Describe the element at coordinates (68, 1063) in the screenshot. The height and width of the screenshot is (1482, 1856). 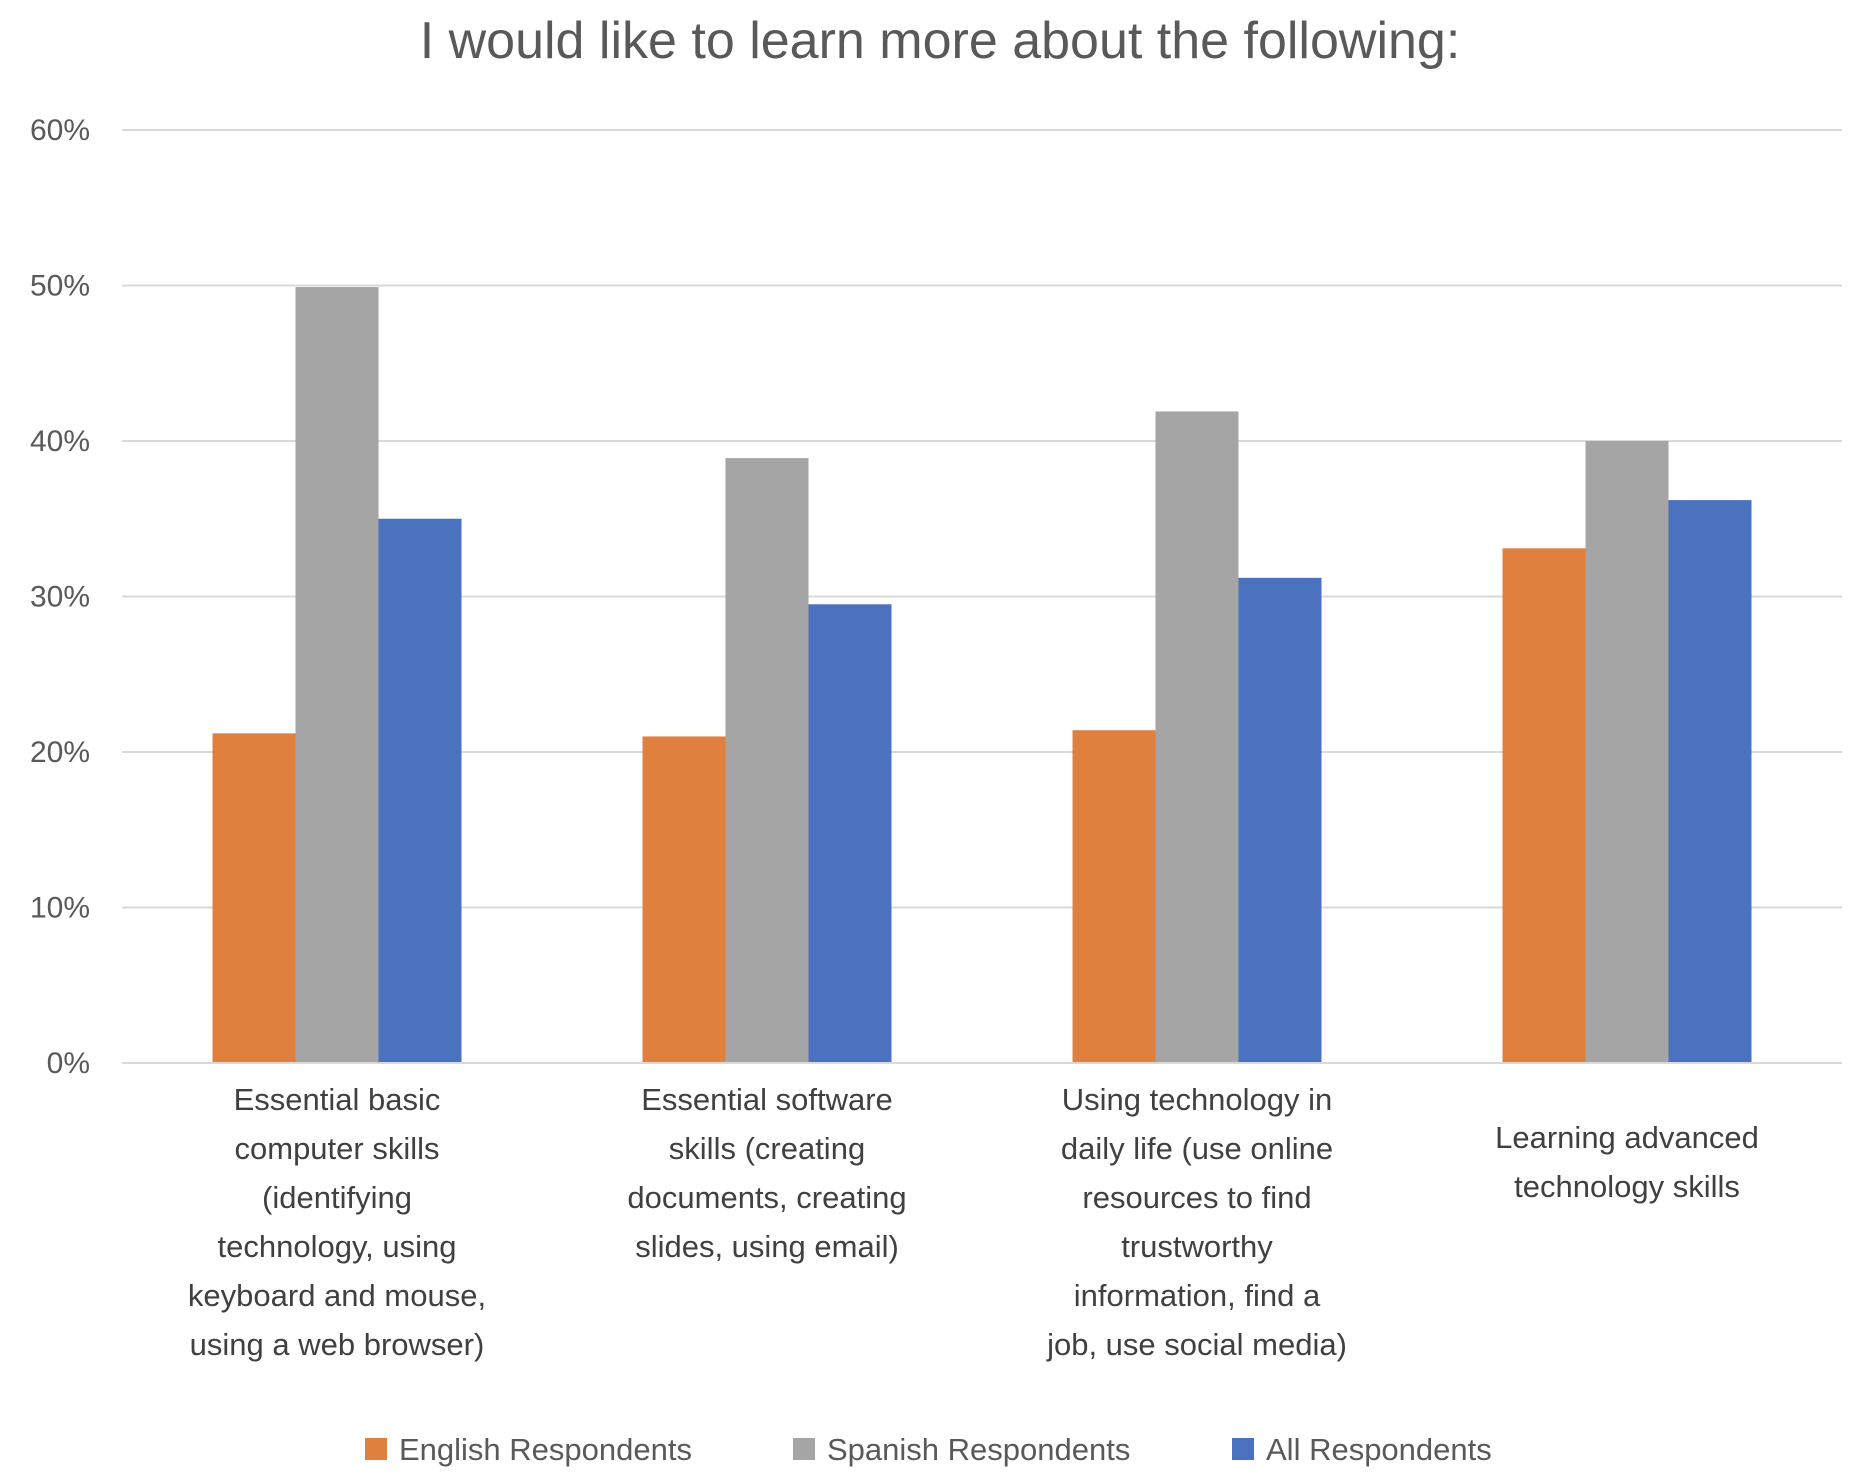
I see `y-tick-label: 0%` at that location.